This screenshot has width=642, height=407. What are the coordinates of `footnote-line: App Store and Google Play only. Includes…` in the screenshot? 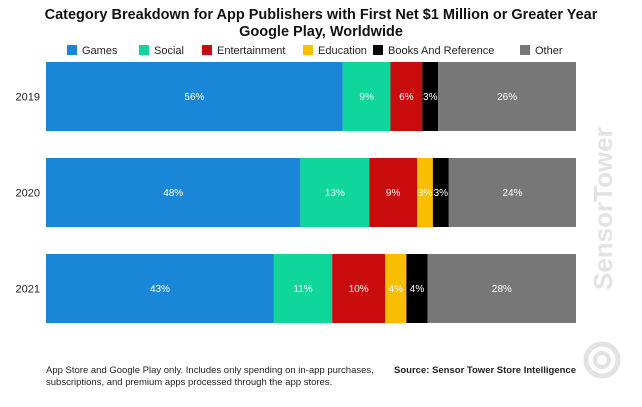 It's located at (210, 370).